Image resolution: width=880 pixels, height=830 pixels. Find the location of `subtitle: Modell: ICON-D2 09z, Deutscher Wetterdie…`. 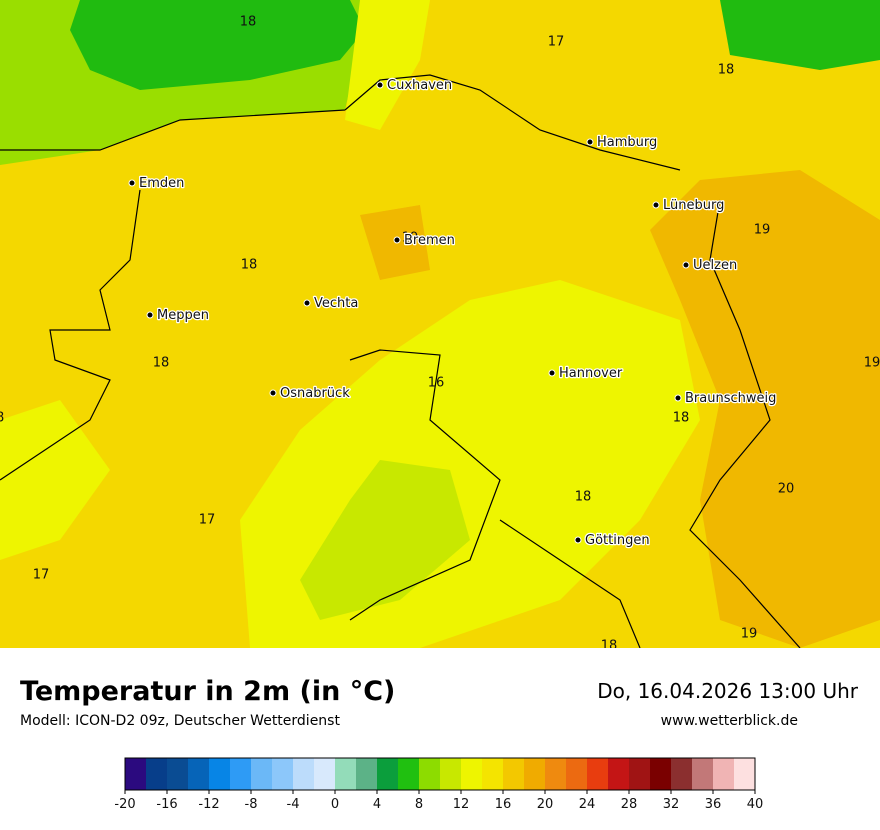

subtitle: Modell: ICON-D2 09z, Deutscher Wetterdie… is located at coordinates (180, 721).